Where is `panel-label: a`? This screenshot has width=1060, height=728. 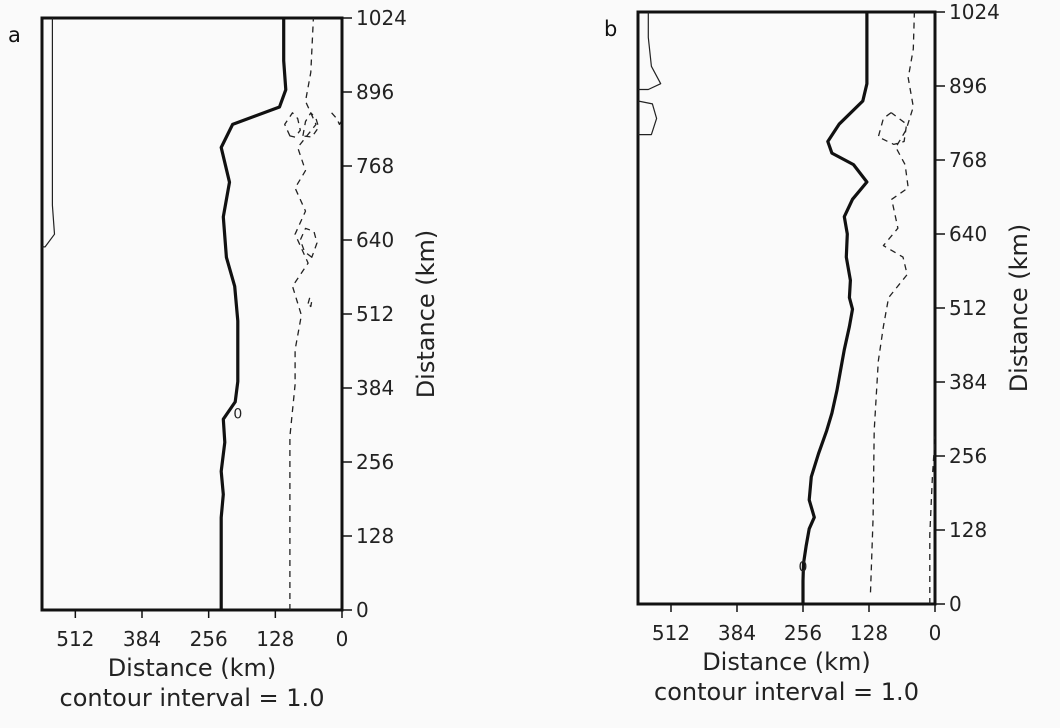 panel-label: a is located at coordinates (14, 35).